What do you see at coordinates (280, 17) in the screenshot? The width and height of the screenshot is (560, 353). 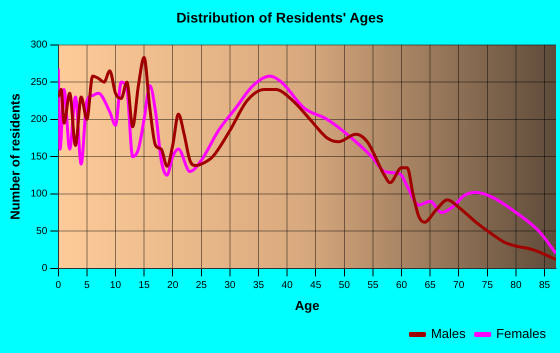 I see `chart-title: Distribution of Residents' Ages` at bounding box center [280, 17].